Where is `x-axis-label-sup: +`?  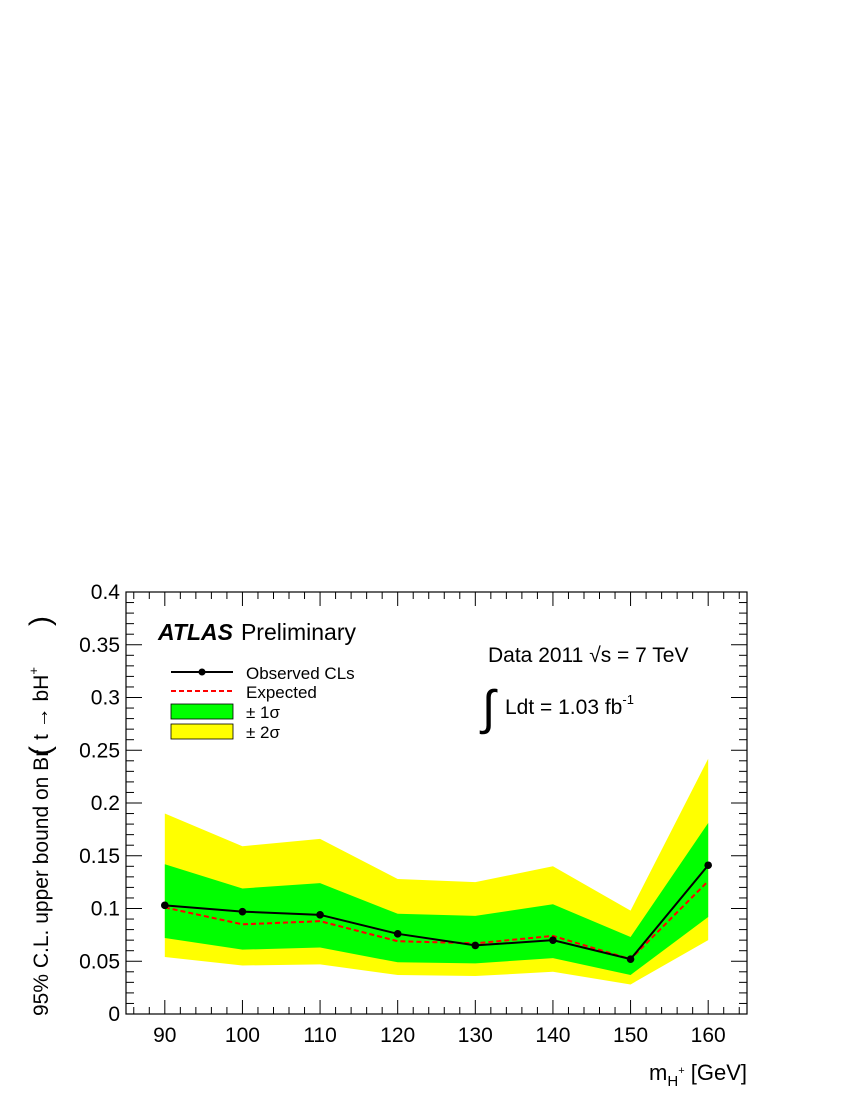 x-axis-label-sup: + is located at coordinates (681, 1071).